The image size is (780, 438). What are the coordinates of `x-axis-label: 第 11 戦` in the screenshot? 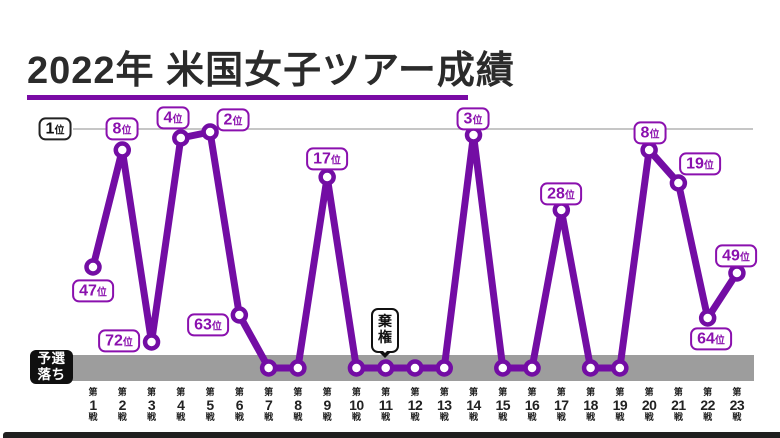 It's located at (386, 405).